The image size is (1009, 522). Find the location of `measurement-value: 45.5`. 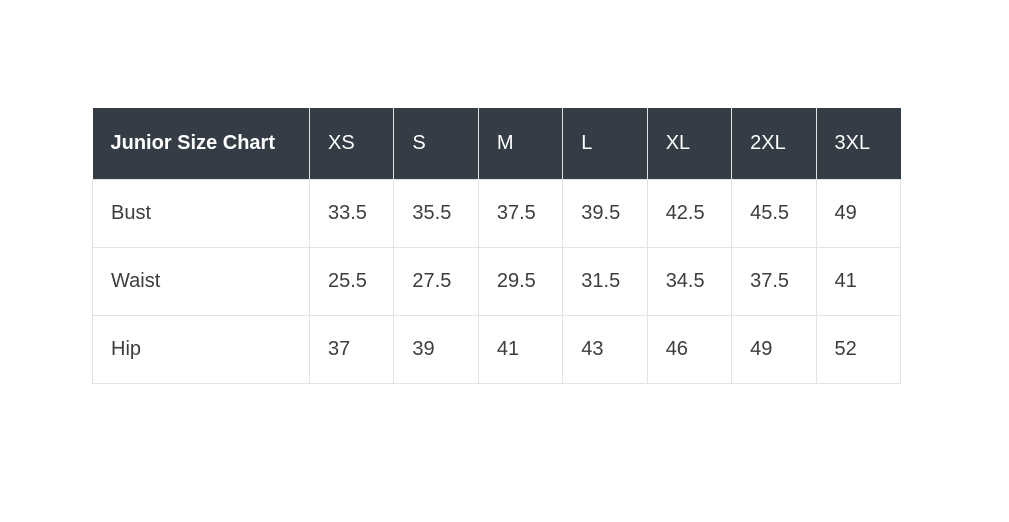

measurement-value: 45.5 is located at coordinates (774, 213).